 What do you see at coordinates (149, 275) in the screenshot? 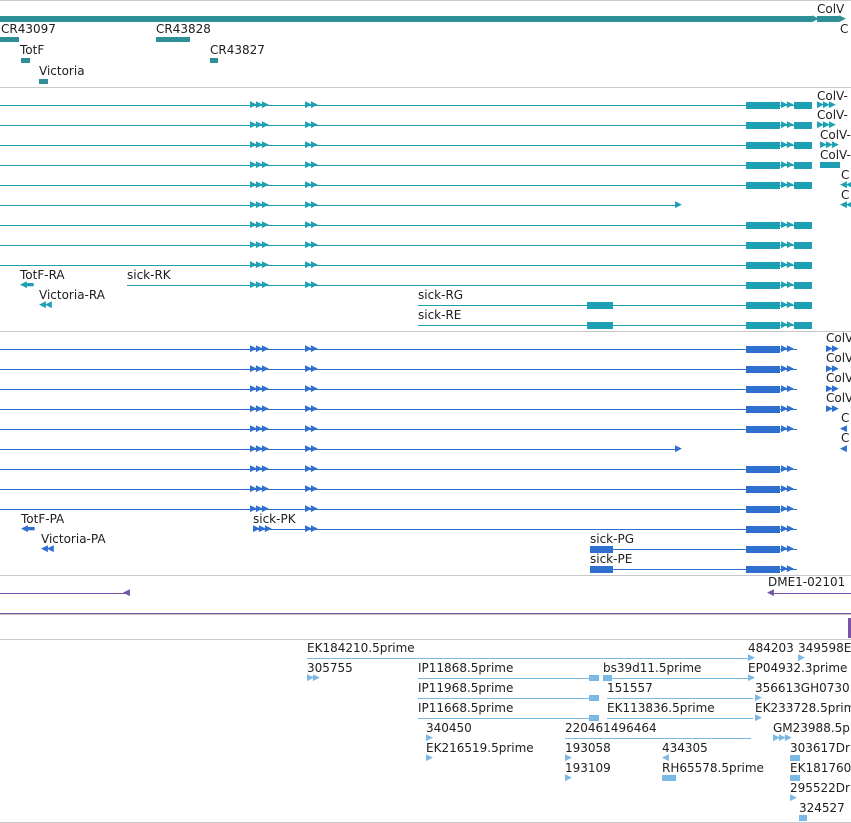
I see `transcript-label-sick-rk: sick-RK` at bounding box center [149, 275].